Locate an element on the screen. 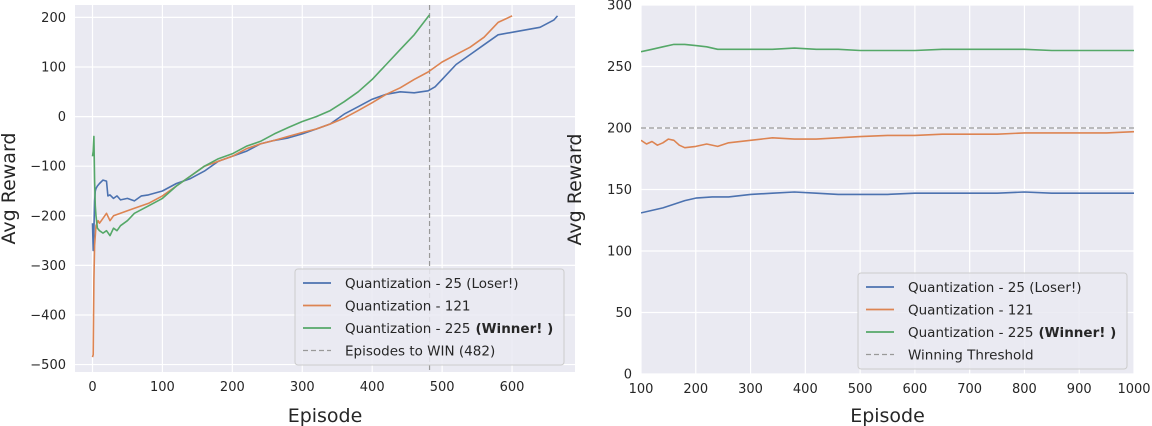  y-tick-label: −300 is located at coordinates (48, 266).